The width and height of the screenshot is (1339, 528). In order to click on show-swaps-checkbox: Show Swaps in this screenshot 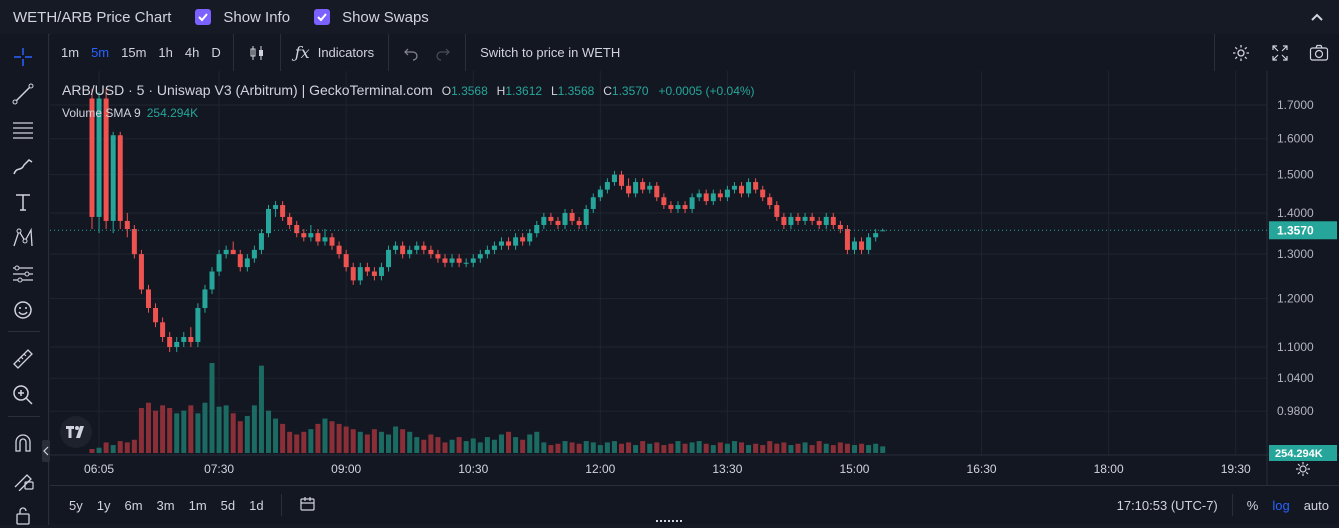, I will do `click(371, 17)`.